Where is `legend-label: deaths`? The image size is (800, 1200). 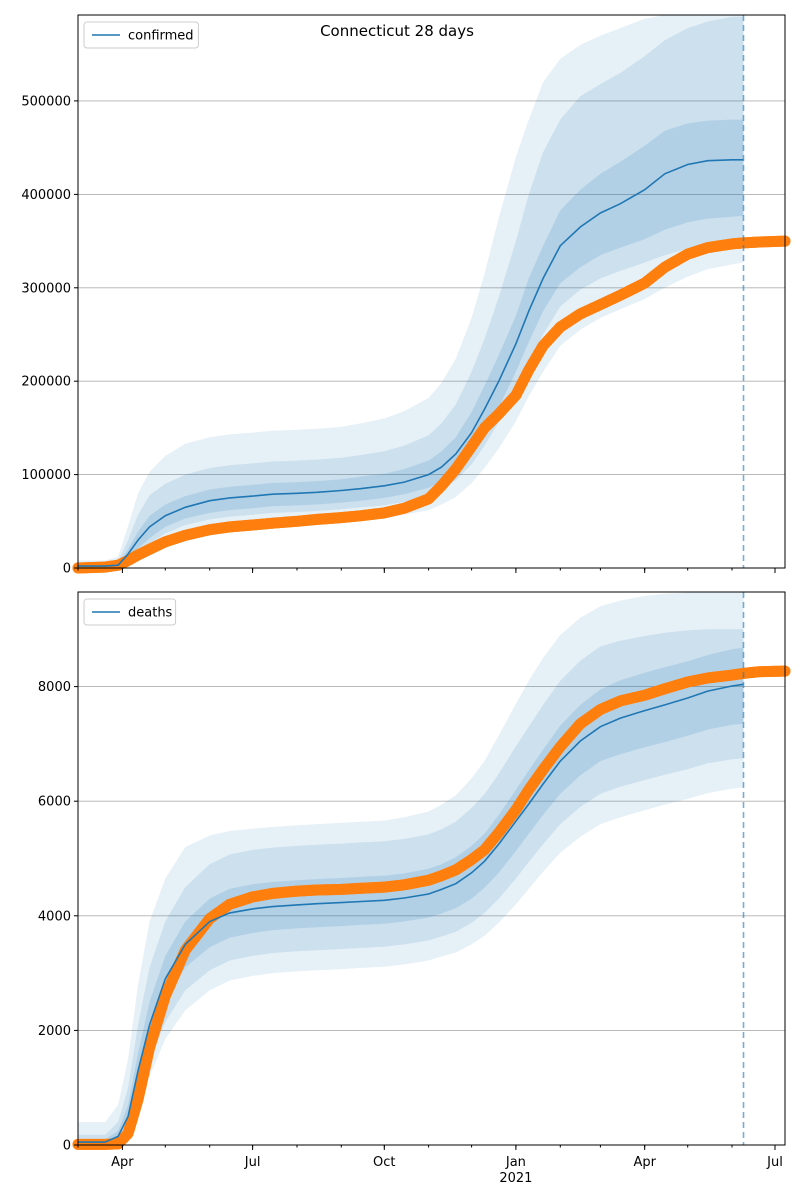
legend-label: deaths is located at coordinates (150, 613).